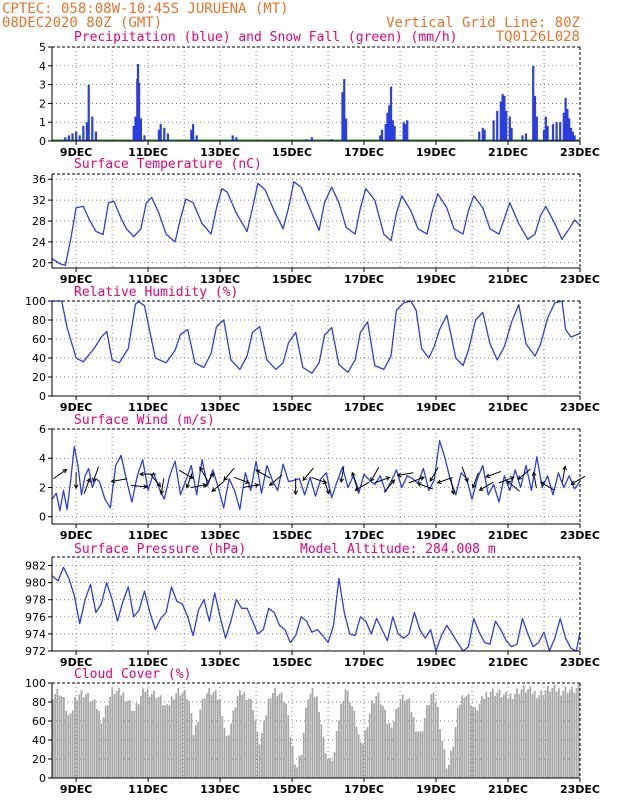 The height and width of the screenshot is (800, 618). Describe the element at coordinates (35, 617) in the screenshot. I see `pressure-y-tick-label: 976` at that location.